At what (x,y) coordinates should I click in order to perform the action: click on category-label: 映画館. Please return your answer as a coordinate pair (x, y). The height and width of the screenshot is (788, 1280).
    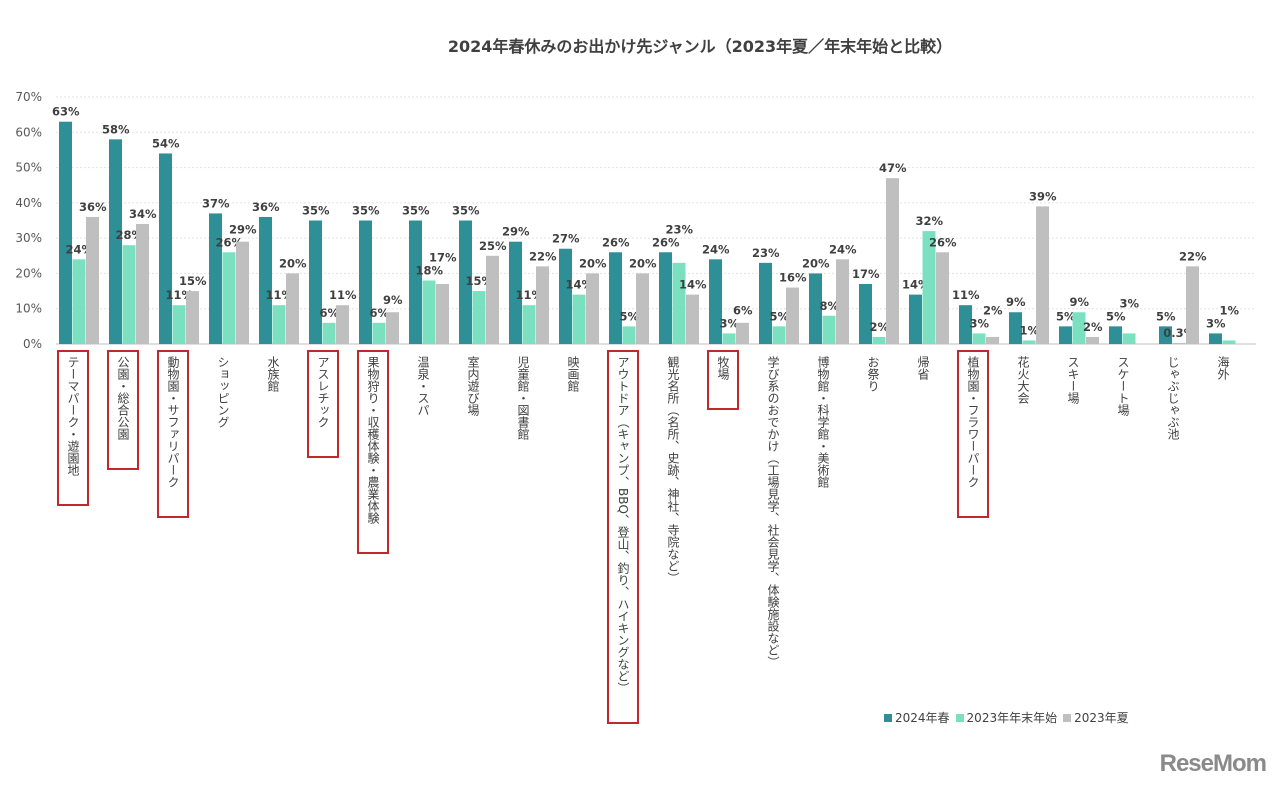
    Looking at the image, I should click on (573, 374).